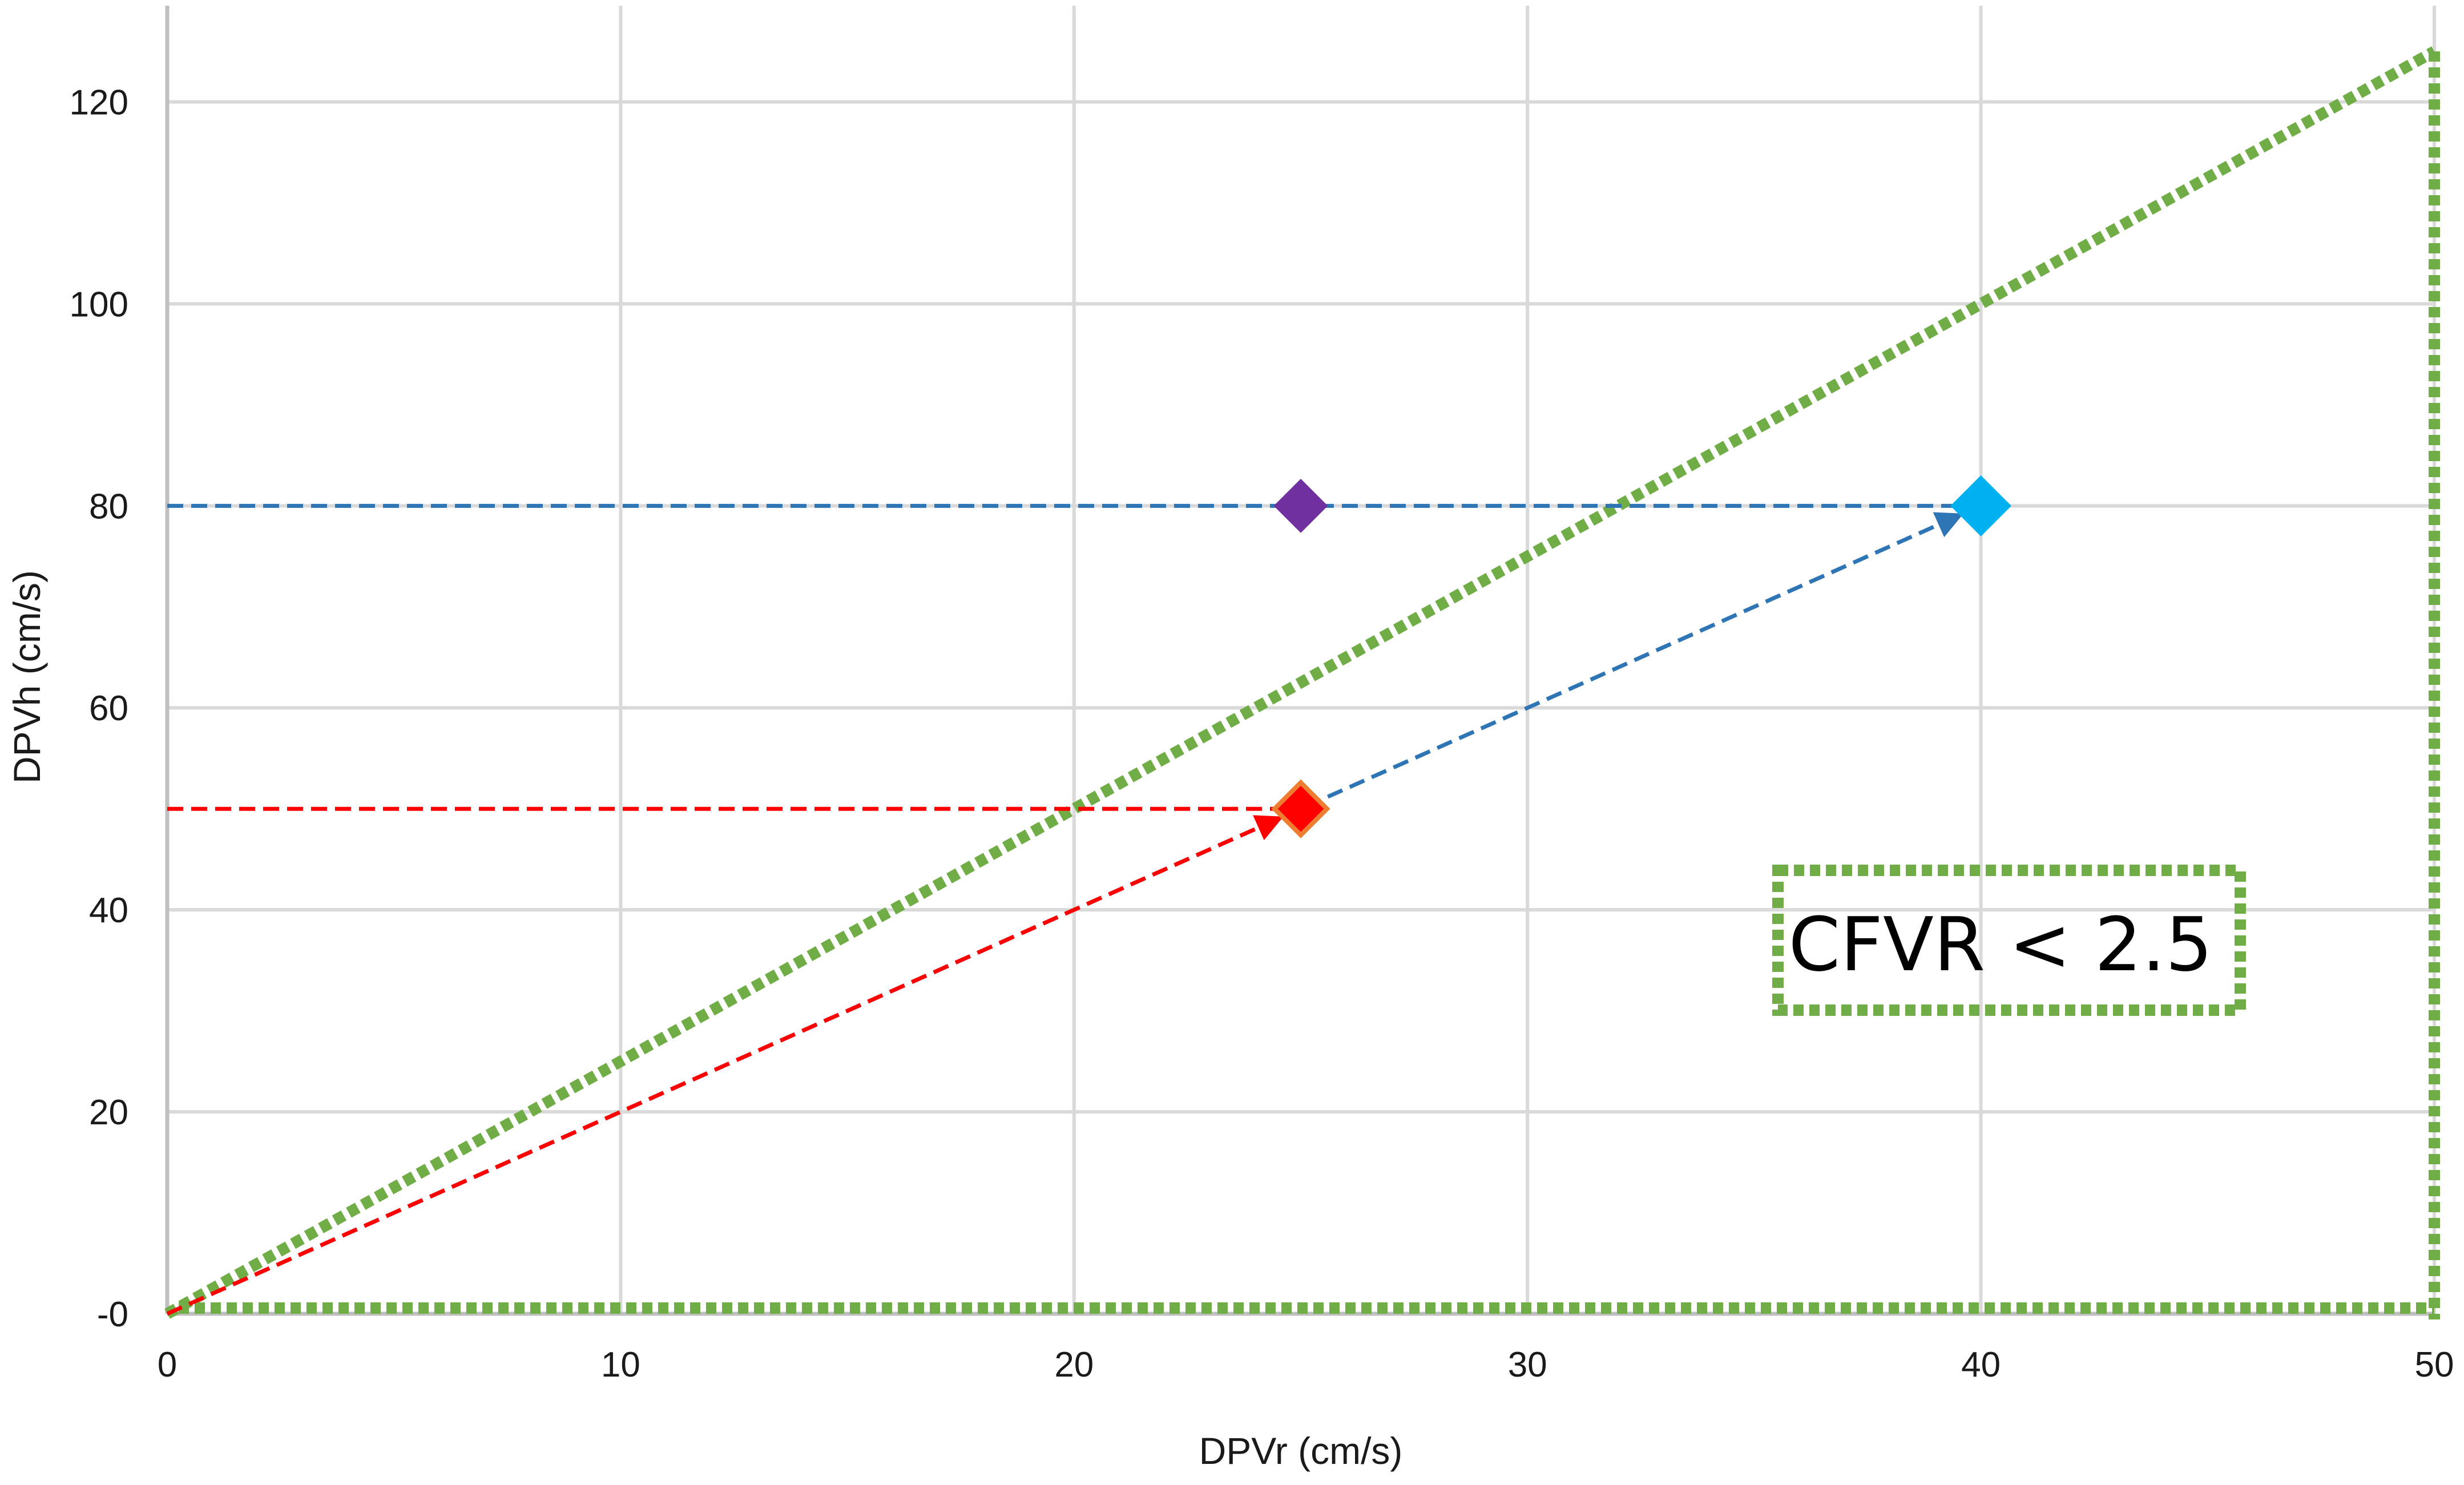 Image resolution: width=2464 pixels, height=1485 pixels. I want to click on x-tick-label: 50, so click(2434, 1365).